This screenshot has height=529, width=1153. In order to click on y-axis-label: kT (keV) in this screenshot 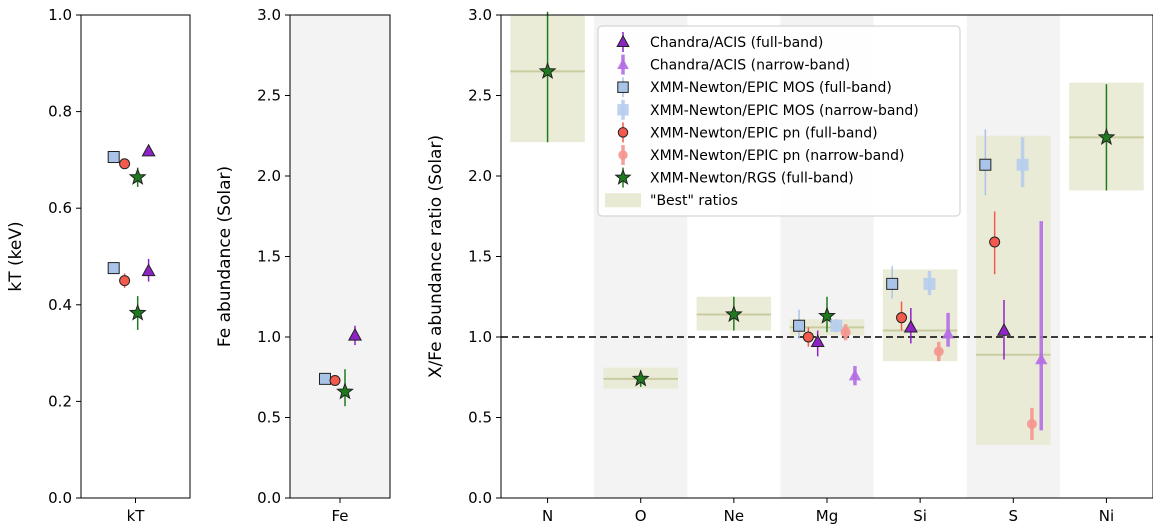, I will do `click(16, 256)`.